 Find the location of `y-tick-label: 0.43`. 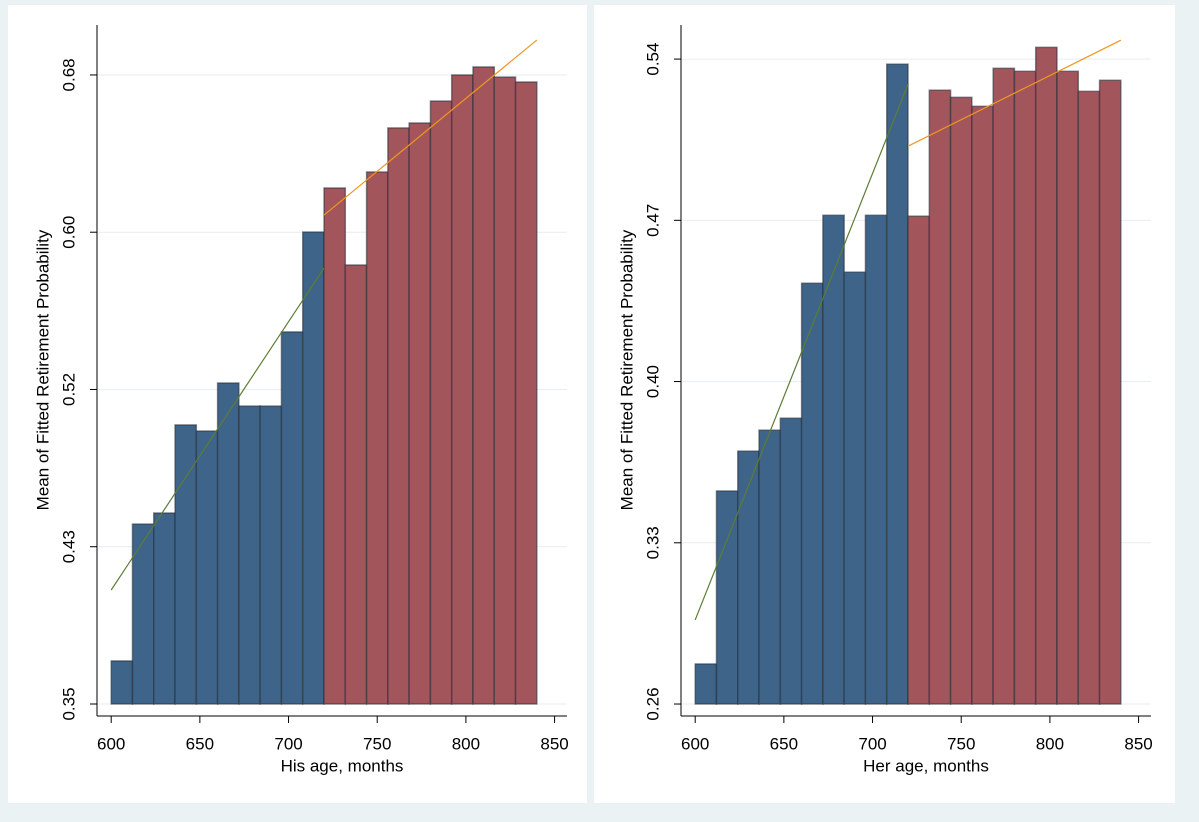

y-tick-label: 0.43 is located at coordinates (68, 546).